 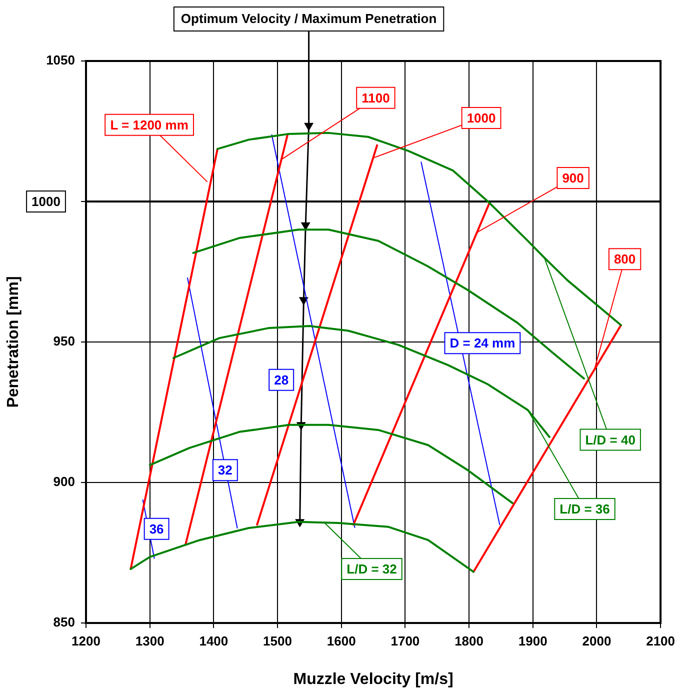 I want to click on chart-title: Optimum Velocity / Maximum Penetration, so click(x=308, y=18).